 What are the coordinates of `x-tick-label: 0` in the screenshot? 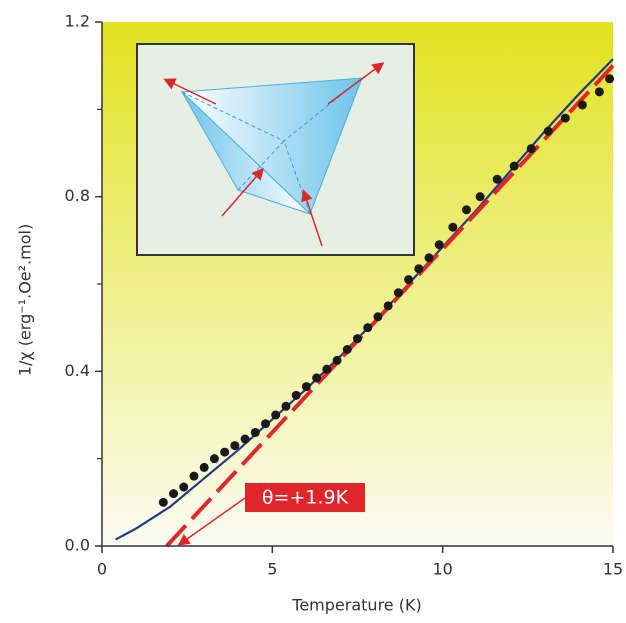 It's located at (102, 569).